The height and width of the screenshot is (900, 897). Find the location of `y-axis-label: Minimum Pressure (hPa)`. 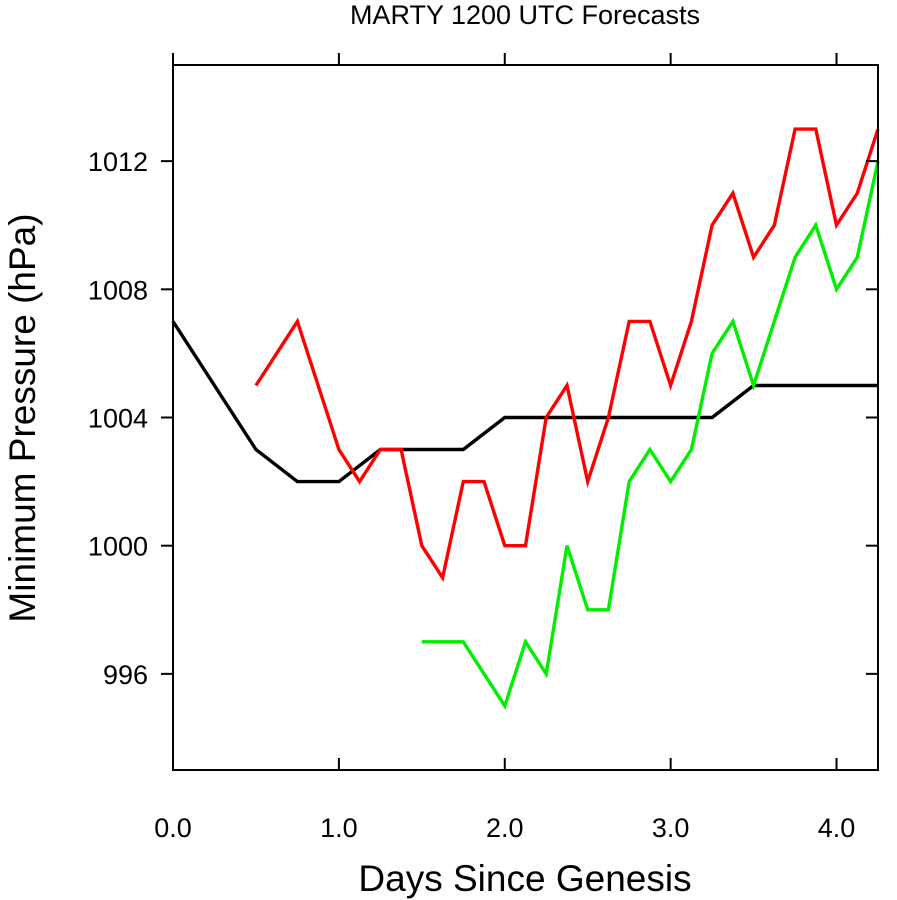

y-axis-label: Minimum Pressure (hPa) is located at coordinates (22, 417).